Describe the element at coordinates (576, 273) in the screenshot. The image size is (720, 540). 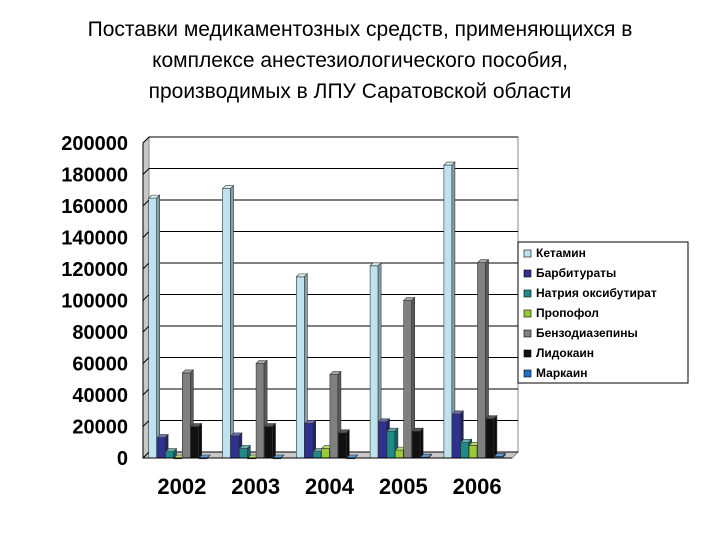
I see `legend-label: Барбитураты` at that location.